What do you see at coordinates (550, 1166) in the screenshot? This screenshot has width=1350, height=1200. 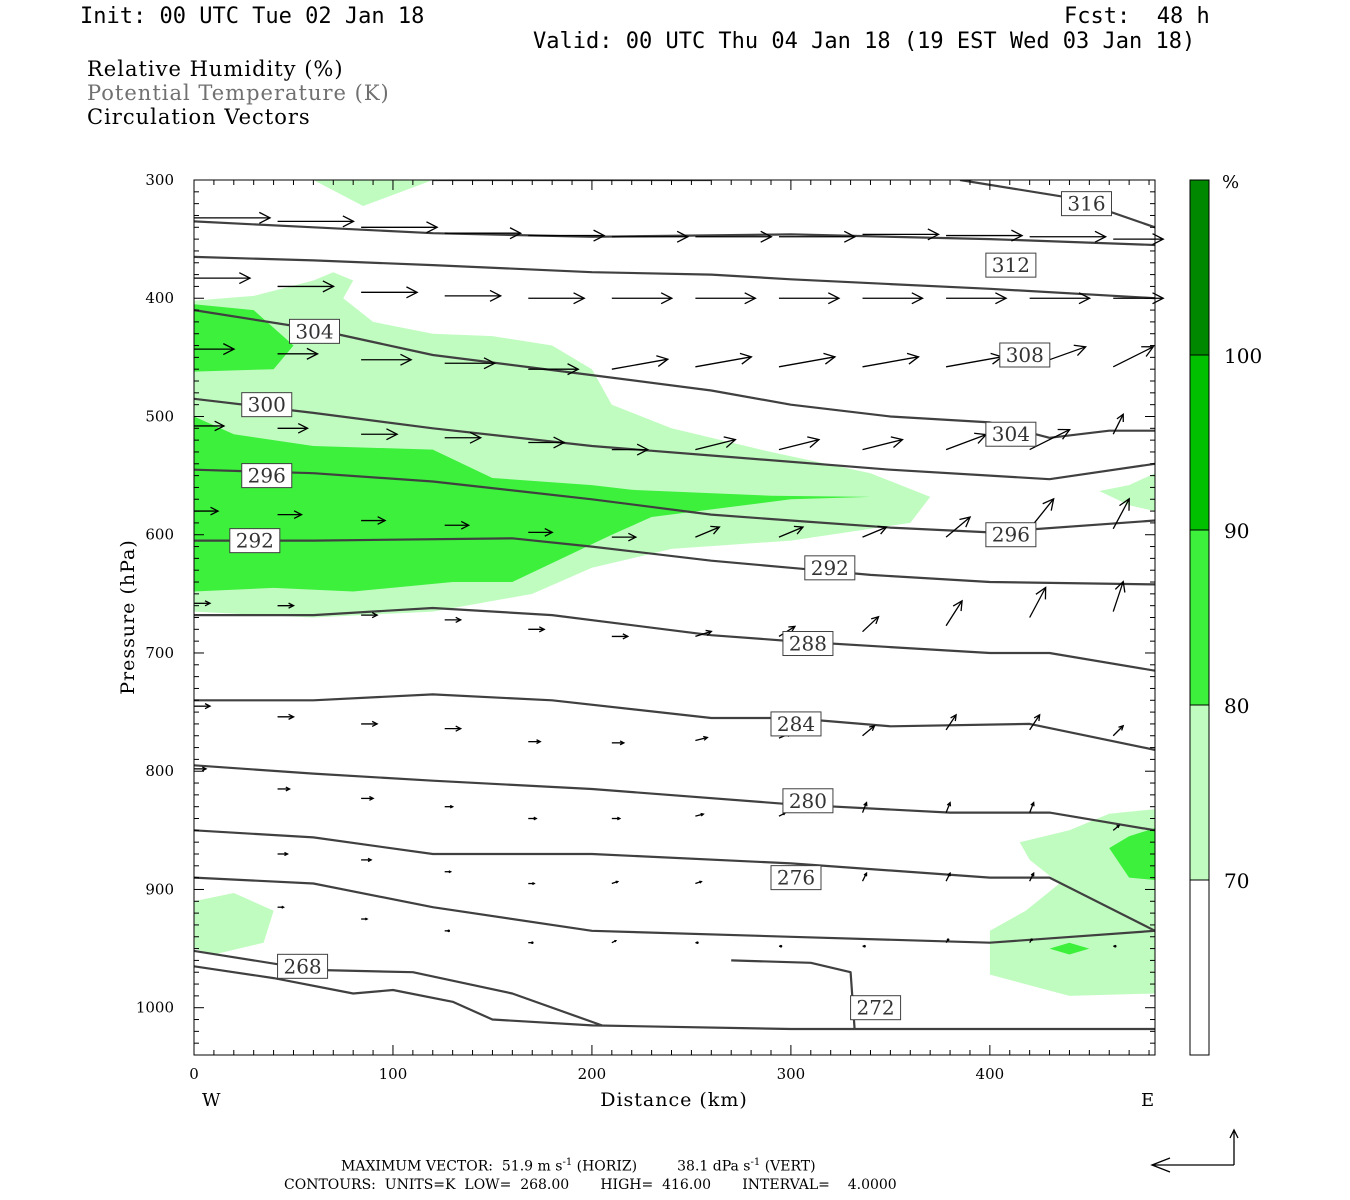 I see `max-vector-horiz-unit: m s` at bounding box center [550, 1166].